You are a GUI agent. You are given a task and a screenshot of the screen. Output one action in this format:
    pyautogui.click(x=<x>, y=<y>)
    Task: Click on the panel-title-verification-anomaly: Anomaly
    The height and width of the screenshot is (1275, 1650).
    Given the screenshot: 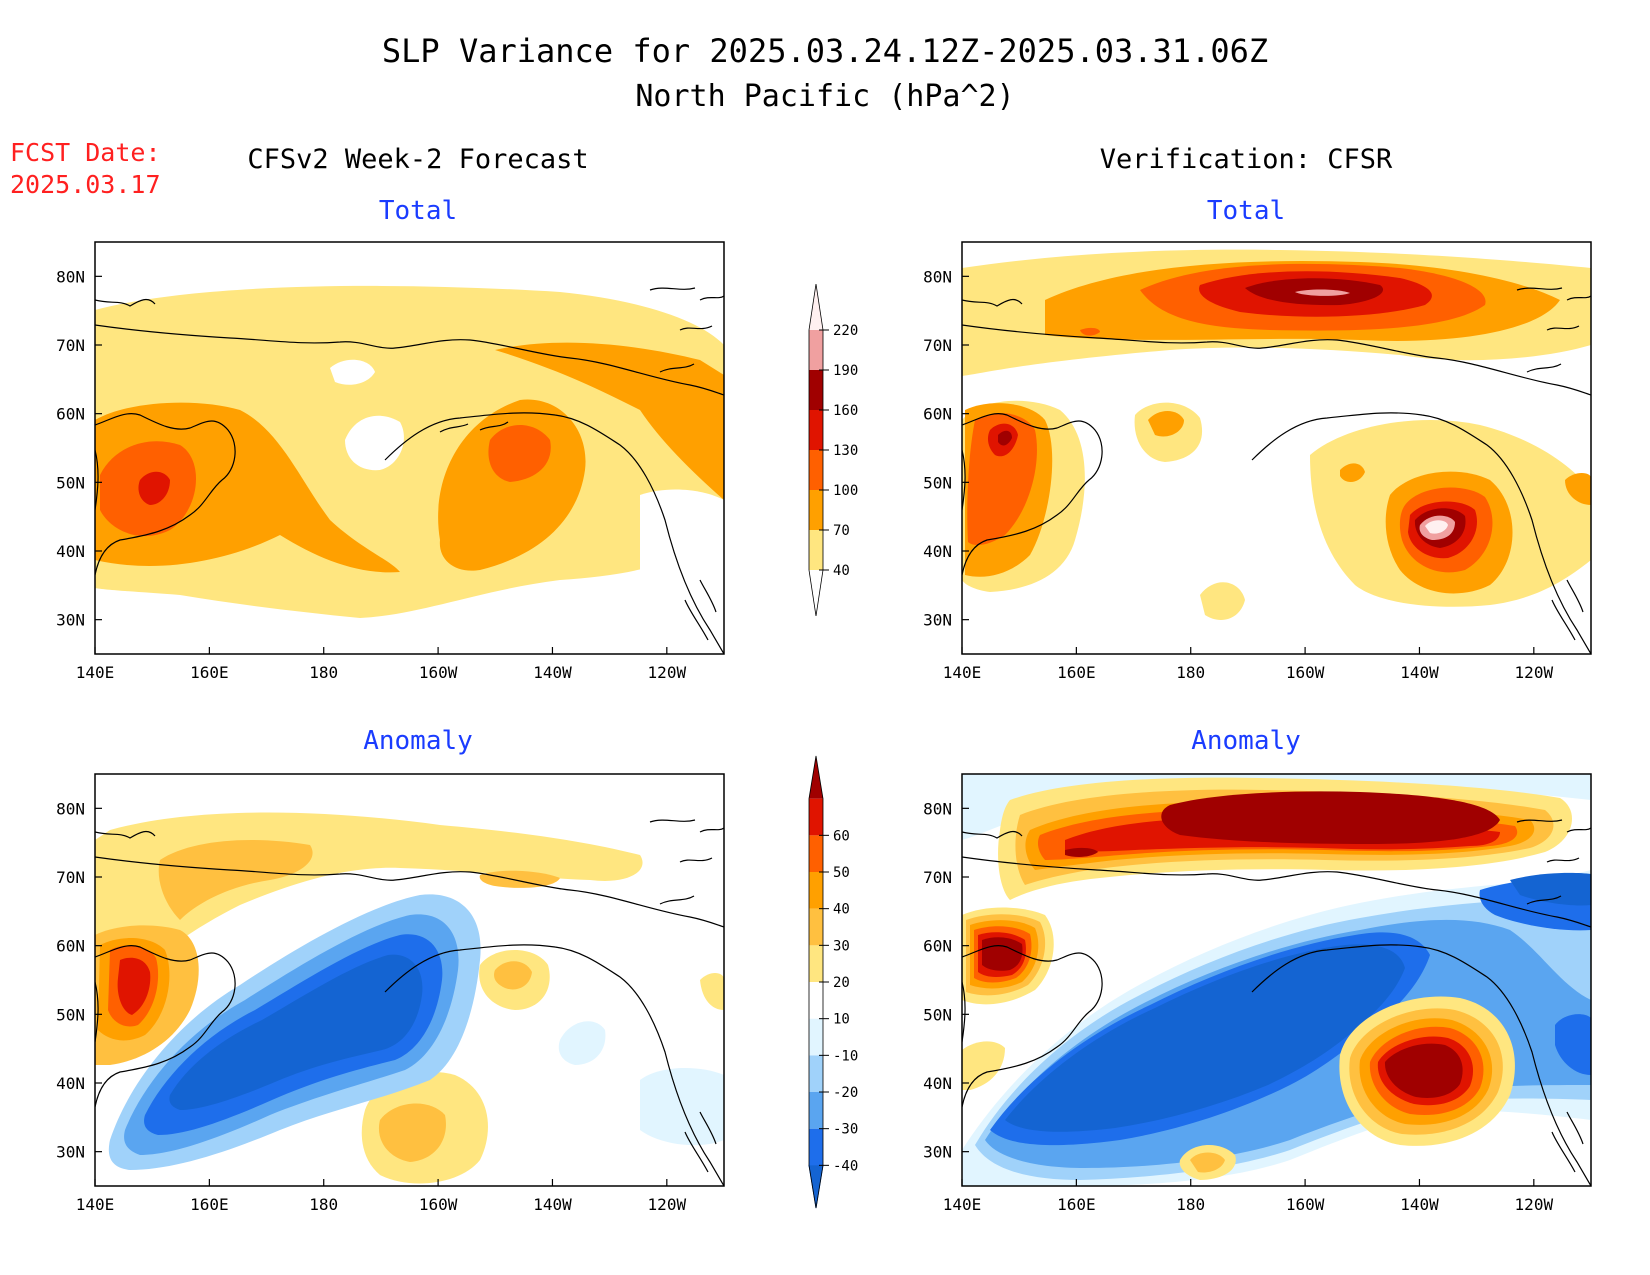 What is the action you would take?
    pyautogui.click(x=1246, y=741)
    